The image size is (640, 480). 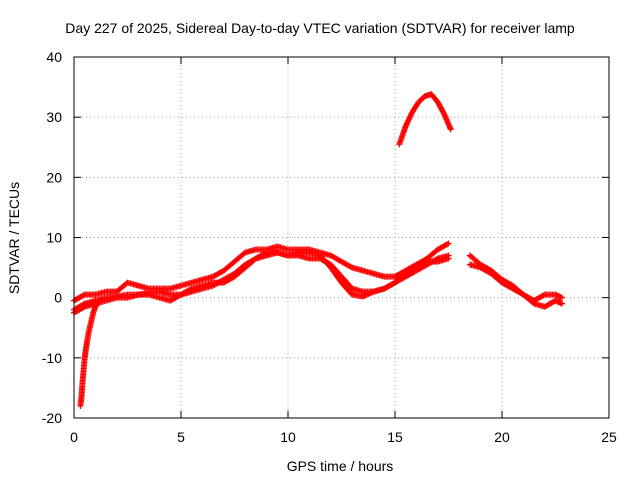 I want to click on x-tick-label: 15, so click(x=395, y=437).